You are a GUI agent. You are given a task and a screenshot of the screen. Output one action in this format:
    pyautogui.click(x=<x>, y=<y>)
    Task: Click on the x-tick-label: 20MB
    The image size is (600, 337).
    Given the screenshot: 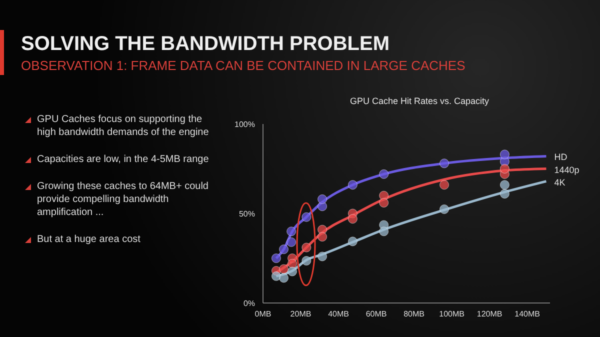 What is the action you would take?
    pyautogui.click(x=301, y=314)
    